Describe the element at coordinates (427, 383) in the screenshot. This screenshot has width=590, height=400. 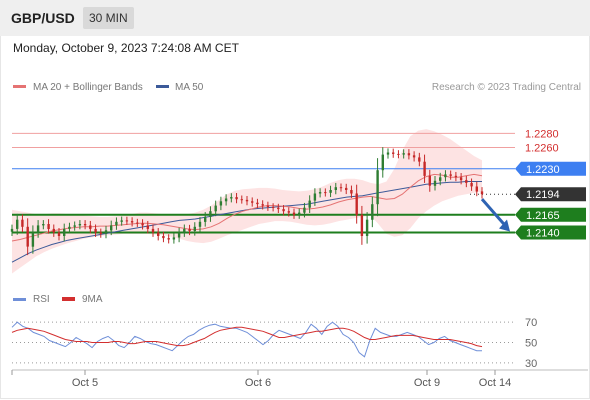
I see `time-tick-label: Oct 9` at that location.